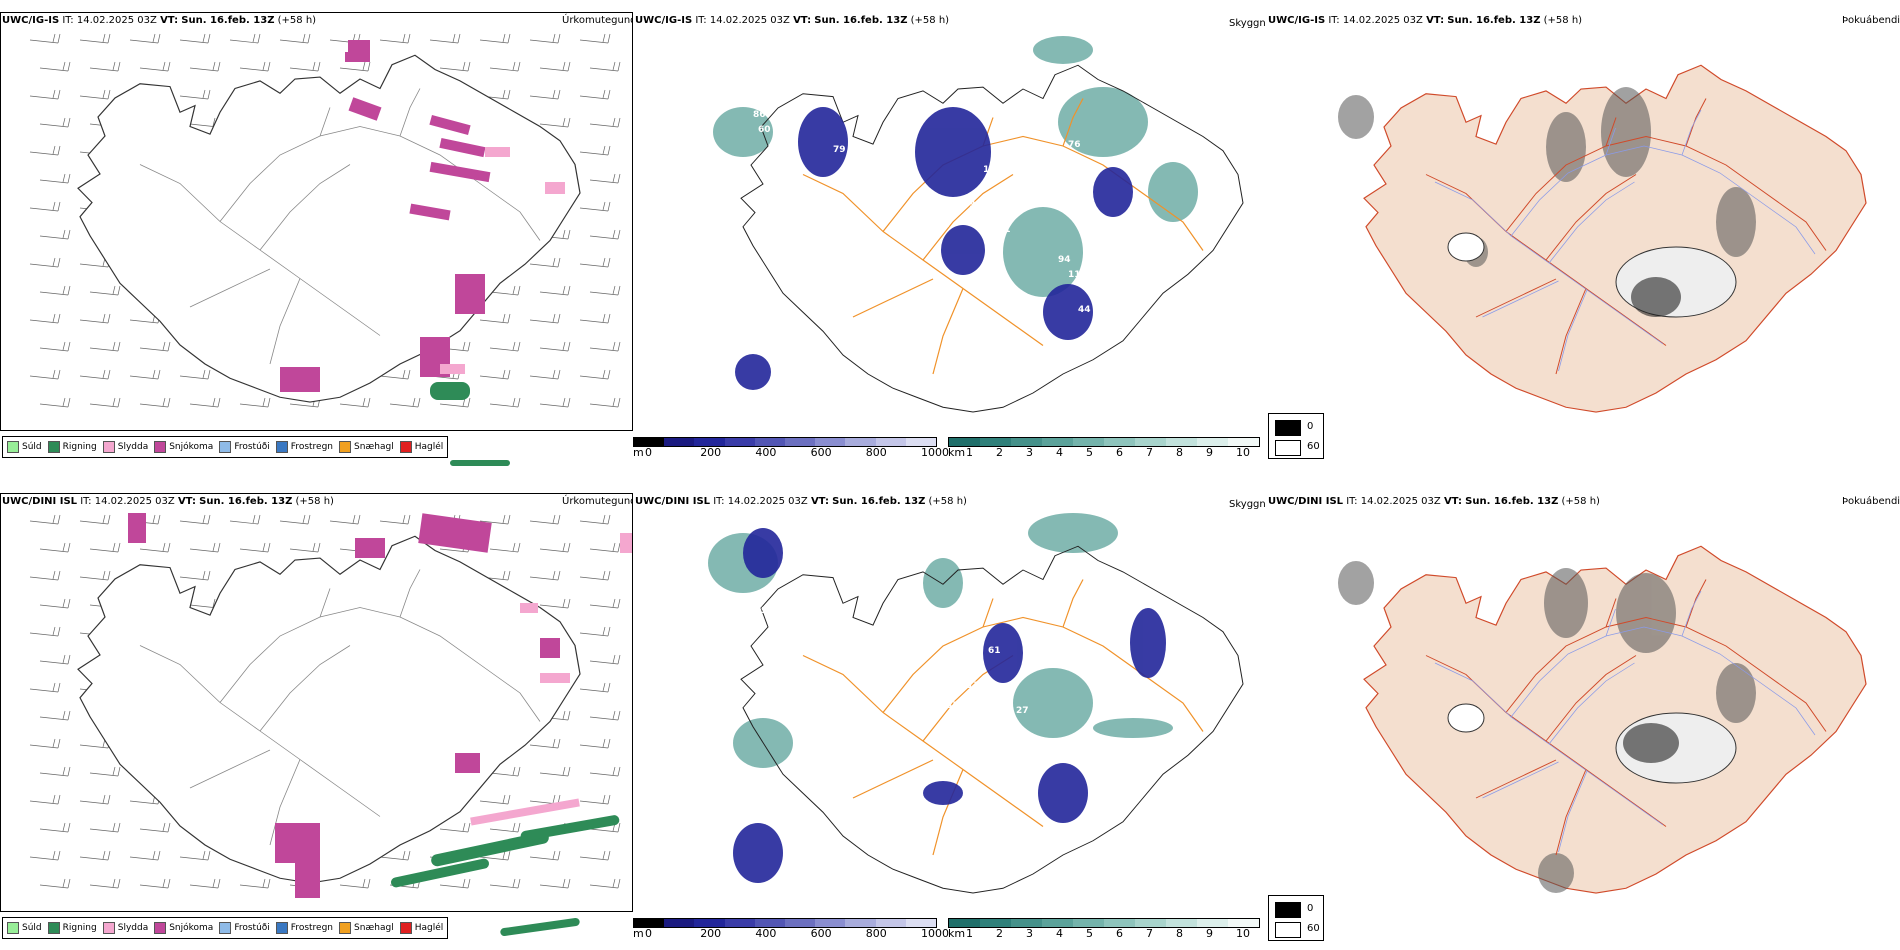 The height and width of the screenshot is (950, 1900). Describe the element at coordinates (470, 424) in the screenshot. I see `rain-areas` at that location.